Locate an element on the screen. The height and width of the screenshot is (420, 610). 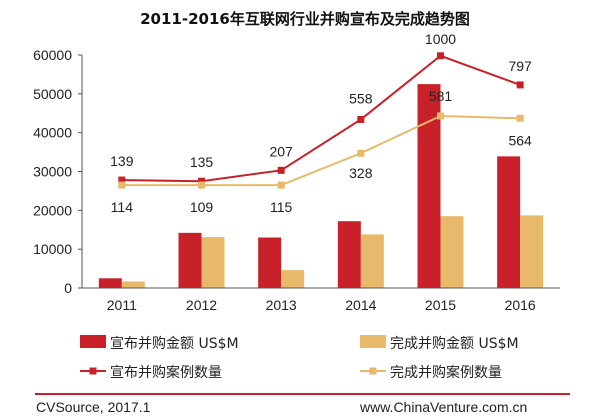
line-completed-count is located at coordinates (321, 150).